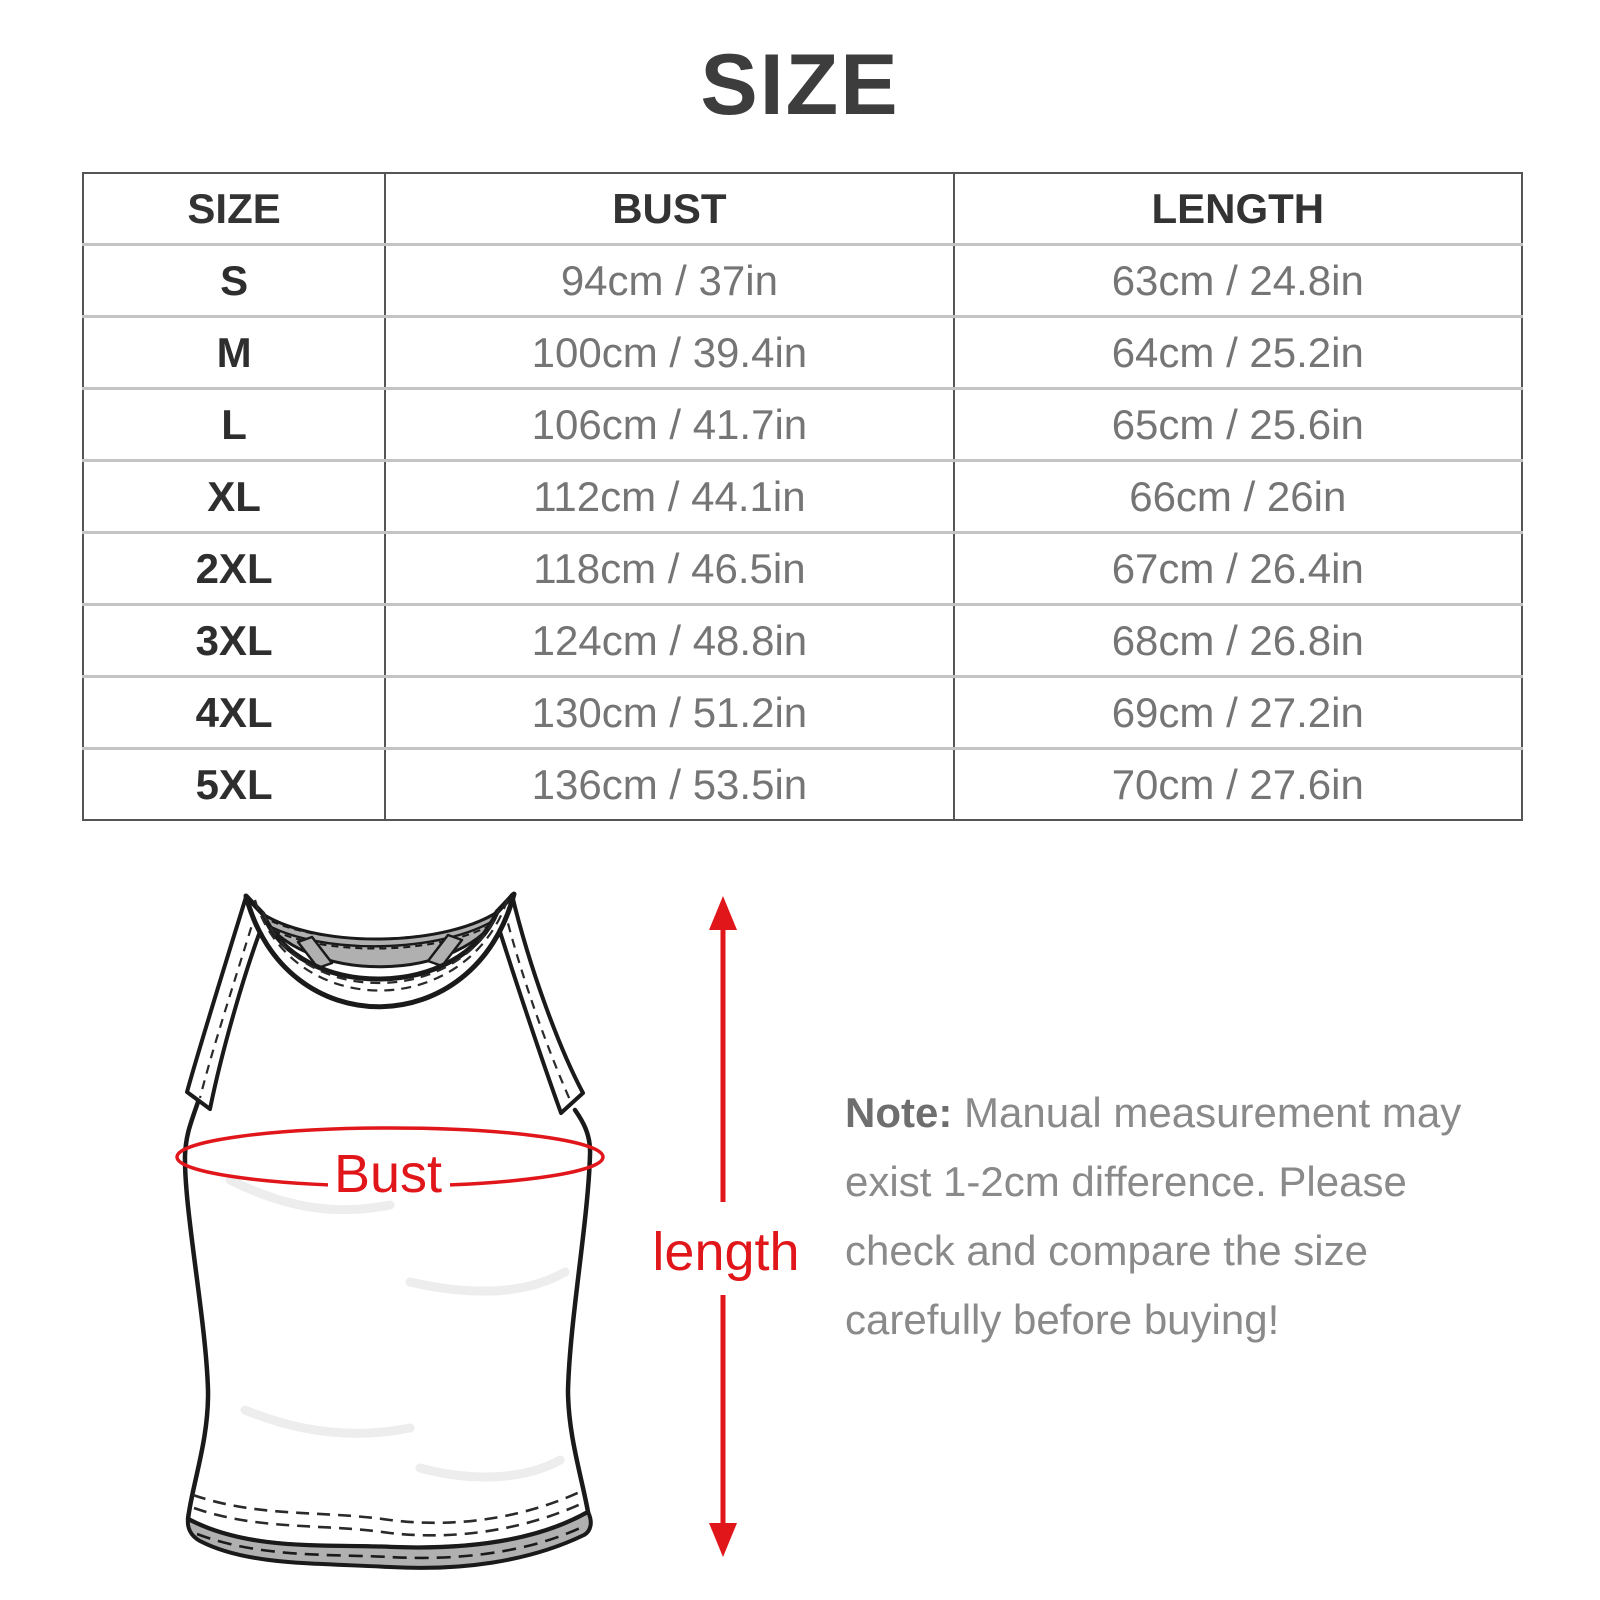  I want to click on bust-label-backing, so click(389, 1168).